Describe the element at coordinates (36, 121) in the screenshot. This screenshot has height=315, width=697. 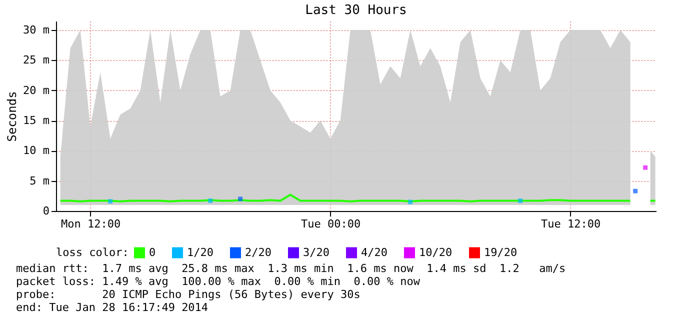
I see `y-tick-label: 15 m` at that location.